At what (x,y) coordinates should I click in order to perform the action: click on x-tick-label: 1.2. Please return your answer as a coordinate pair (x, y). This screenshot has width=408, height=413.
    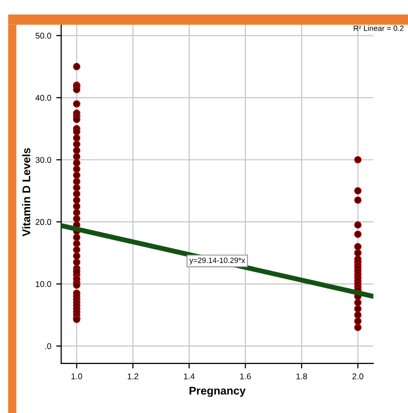
    Looking at the image, I should click on (133, 376).